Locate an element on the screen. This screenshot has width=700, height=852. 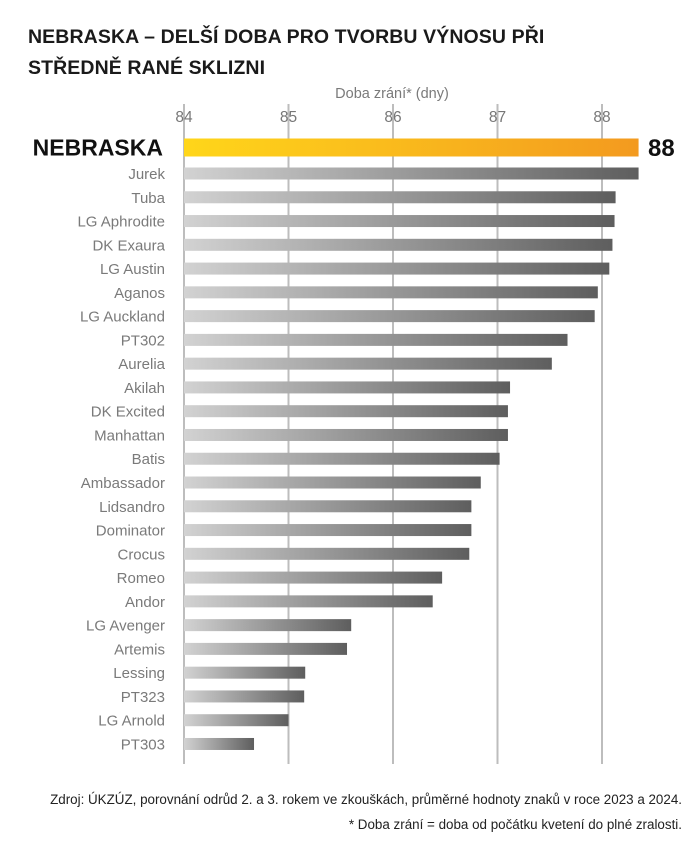
category-label: PT323 is located at coordinates (143, 697).